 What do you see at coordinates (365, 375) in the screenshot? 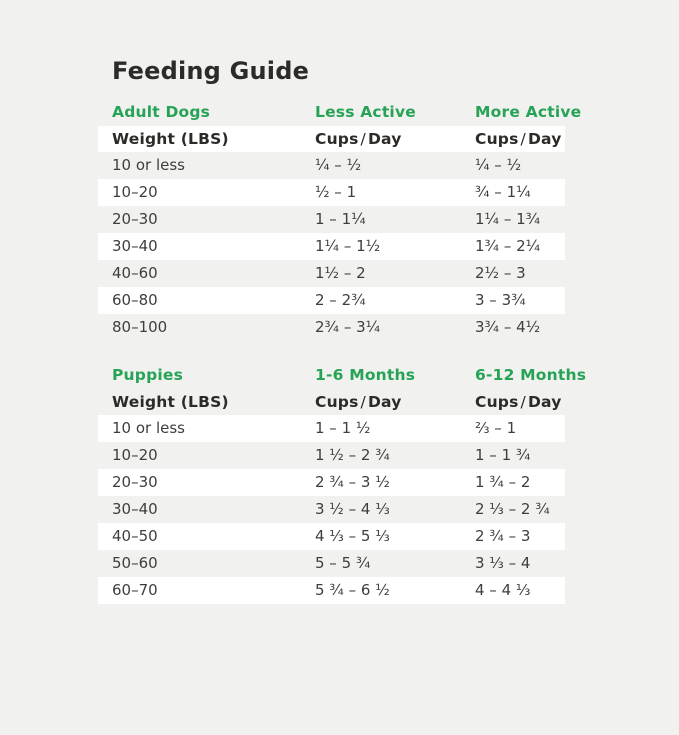
I see `months-1-6-label: 1-6 Months` at bounding box center [365, 375].